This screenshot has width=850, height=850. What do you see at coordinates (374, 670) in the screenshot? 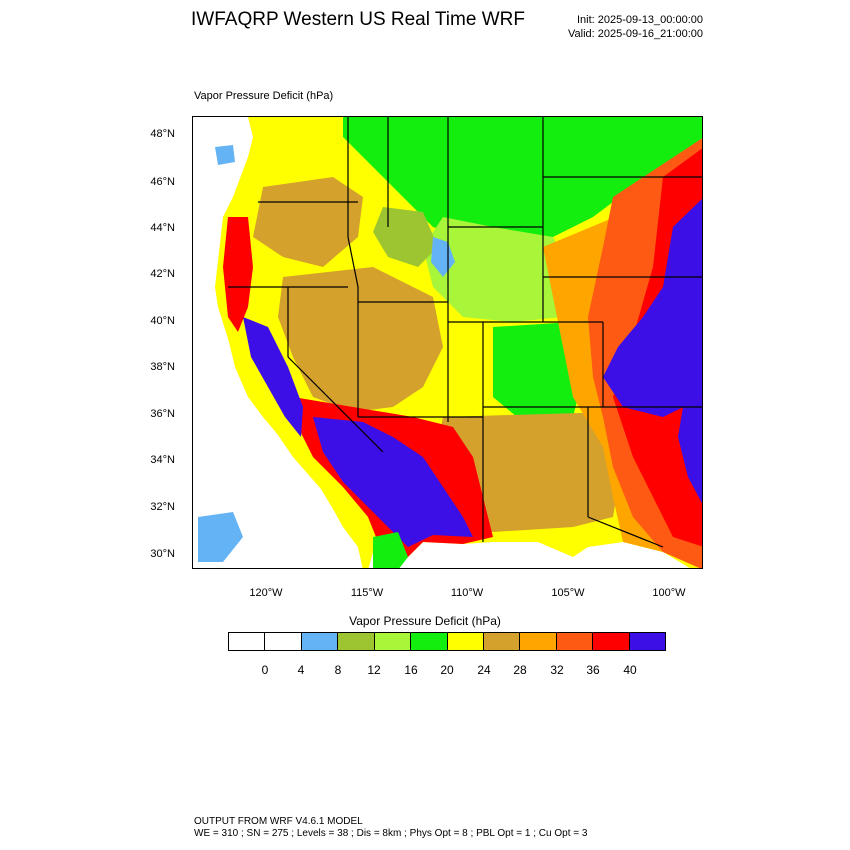
I see `colorbar-label: 12` at bounding box center [374, 670].